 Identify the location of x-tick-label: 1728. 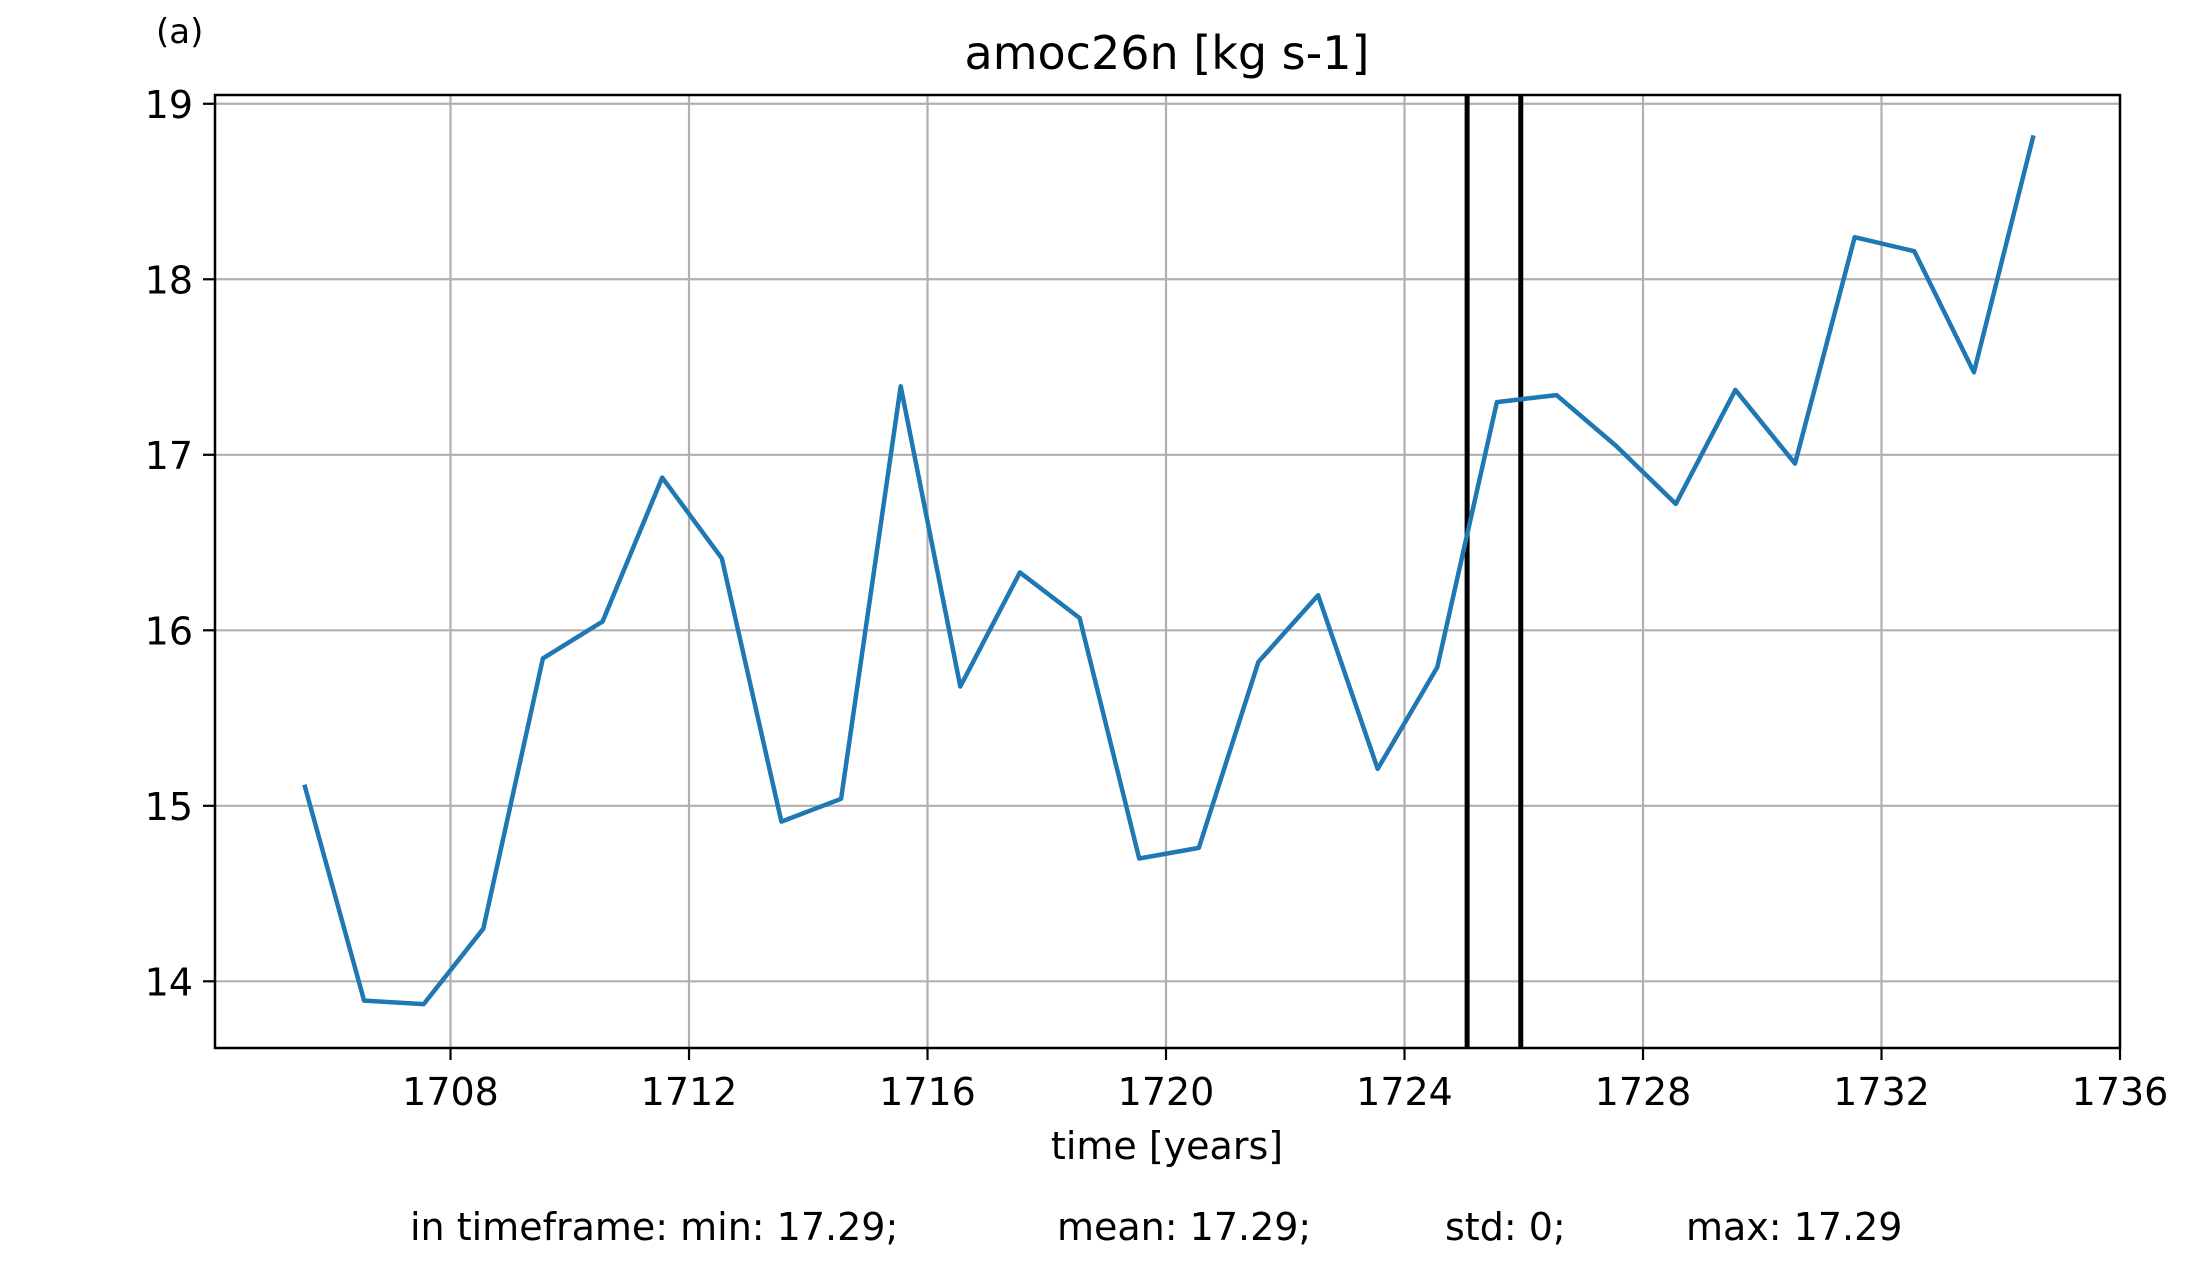
(1643, 1092).